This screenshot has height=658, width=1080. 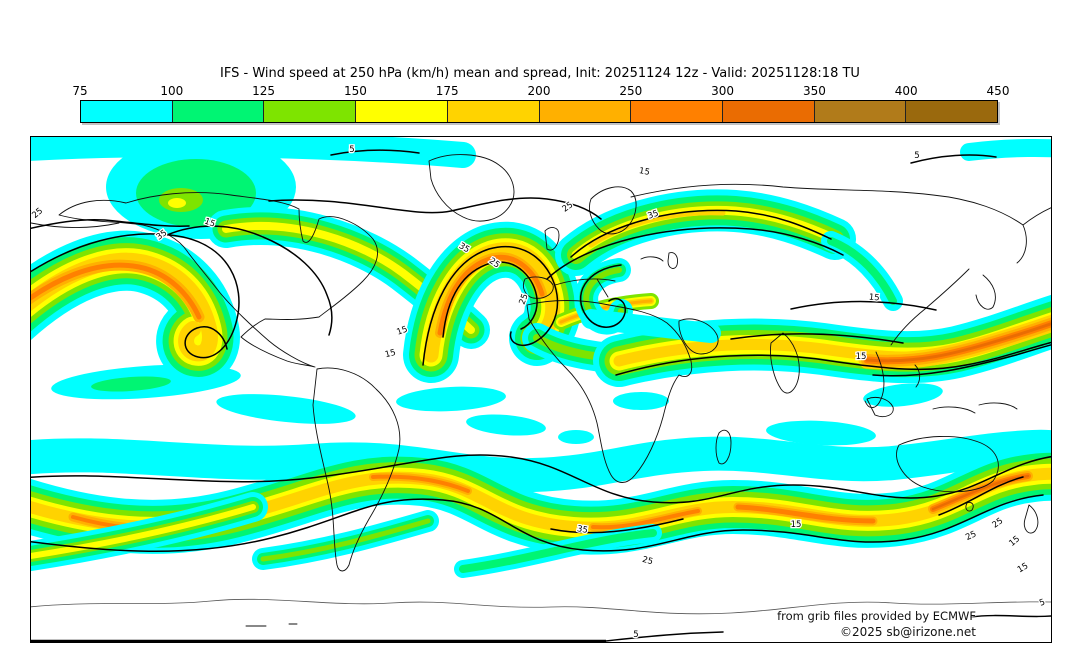 What do you see at coordinates (172, 91) in the screenshot?
I see `colorbar-tick: 100` at bounding box center [172, 91].